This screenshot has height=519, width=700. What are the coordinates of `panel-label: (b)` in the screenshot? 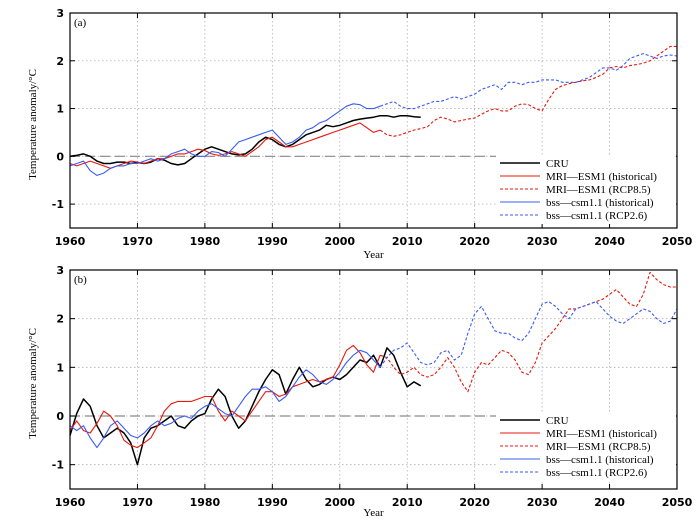 It's located at (80, 280).